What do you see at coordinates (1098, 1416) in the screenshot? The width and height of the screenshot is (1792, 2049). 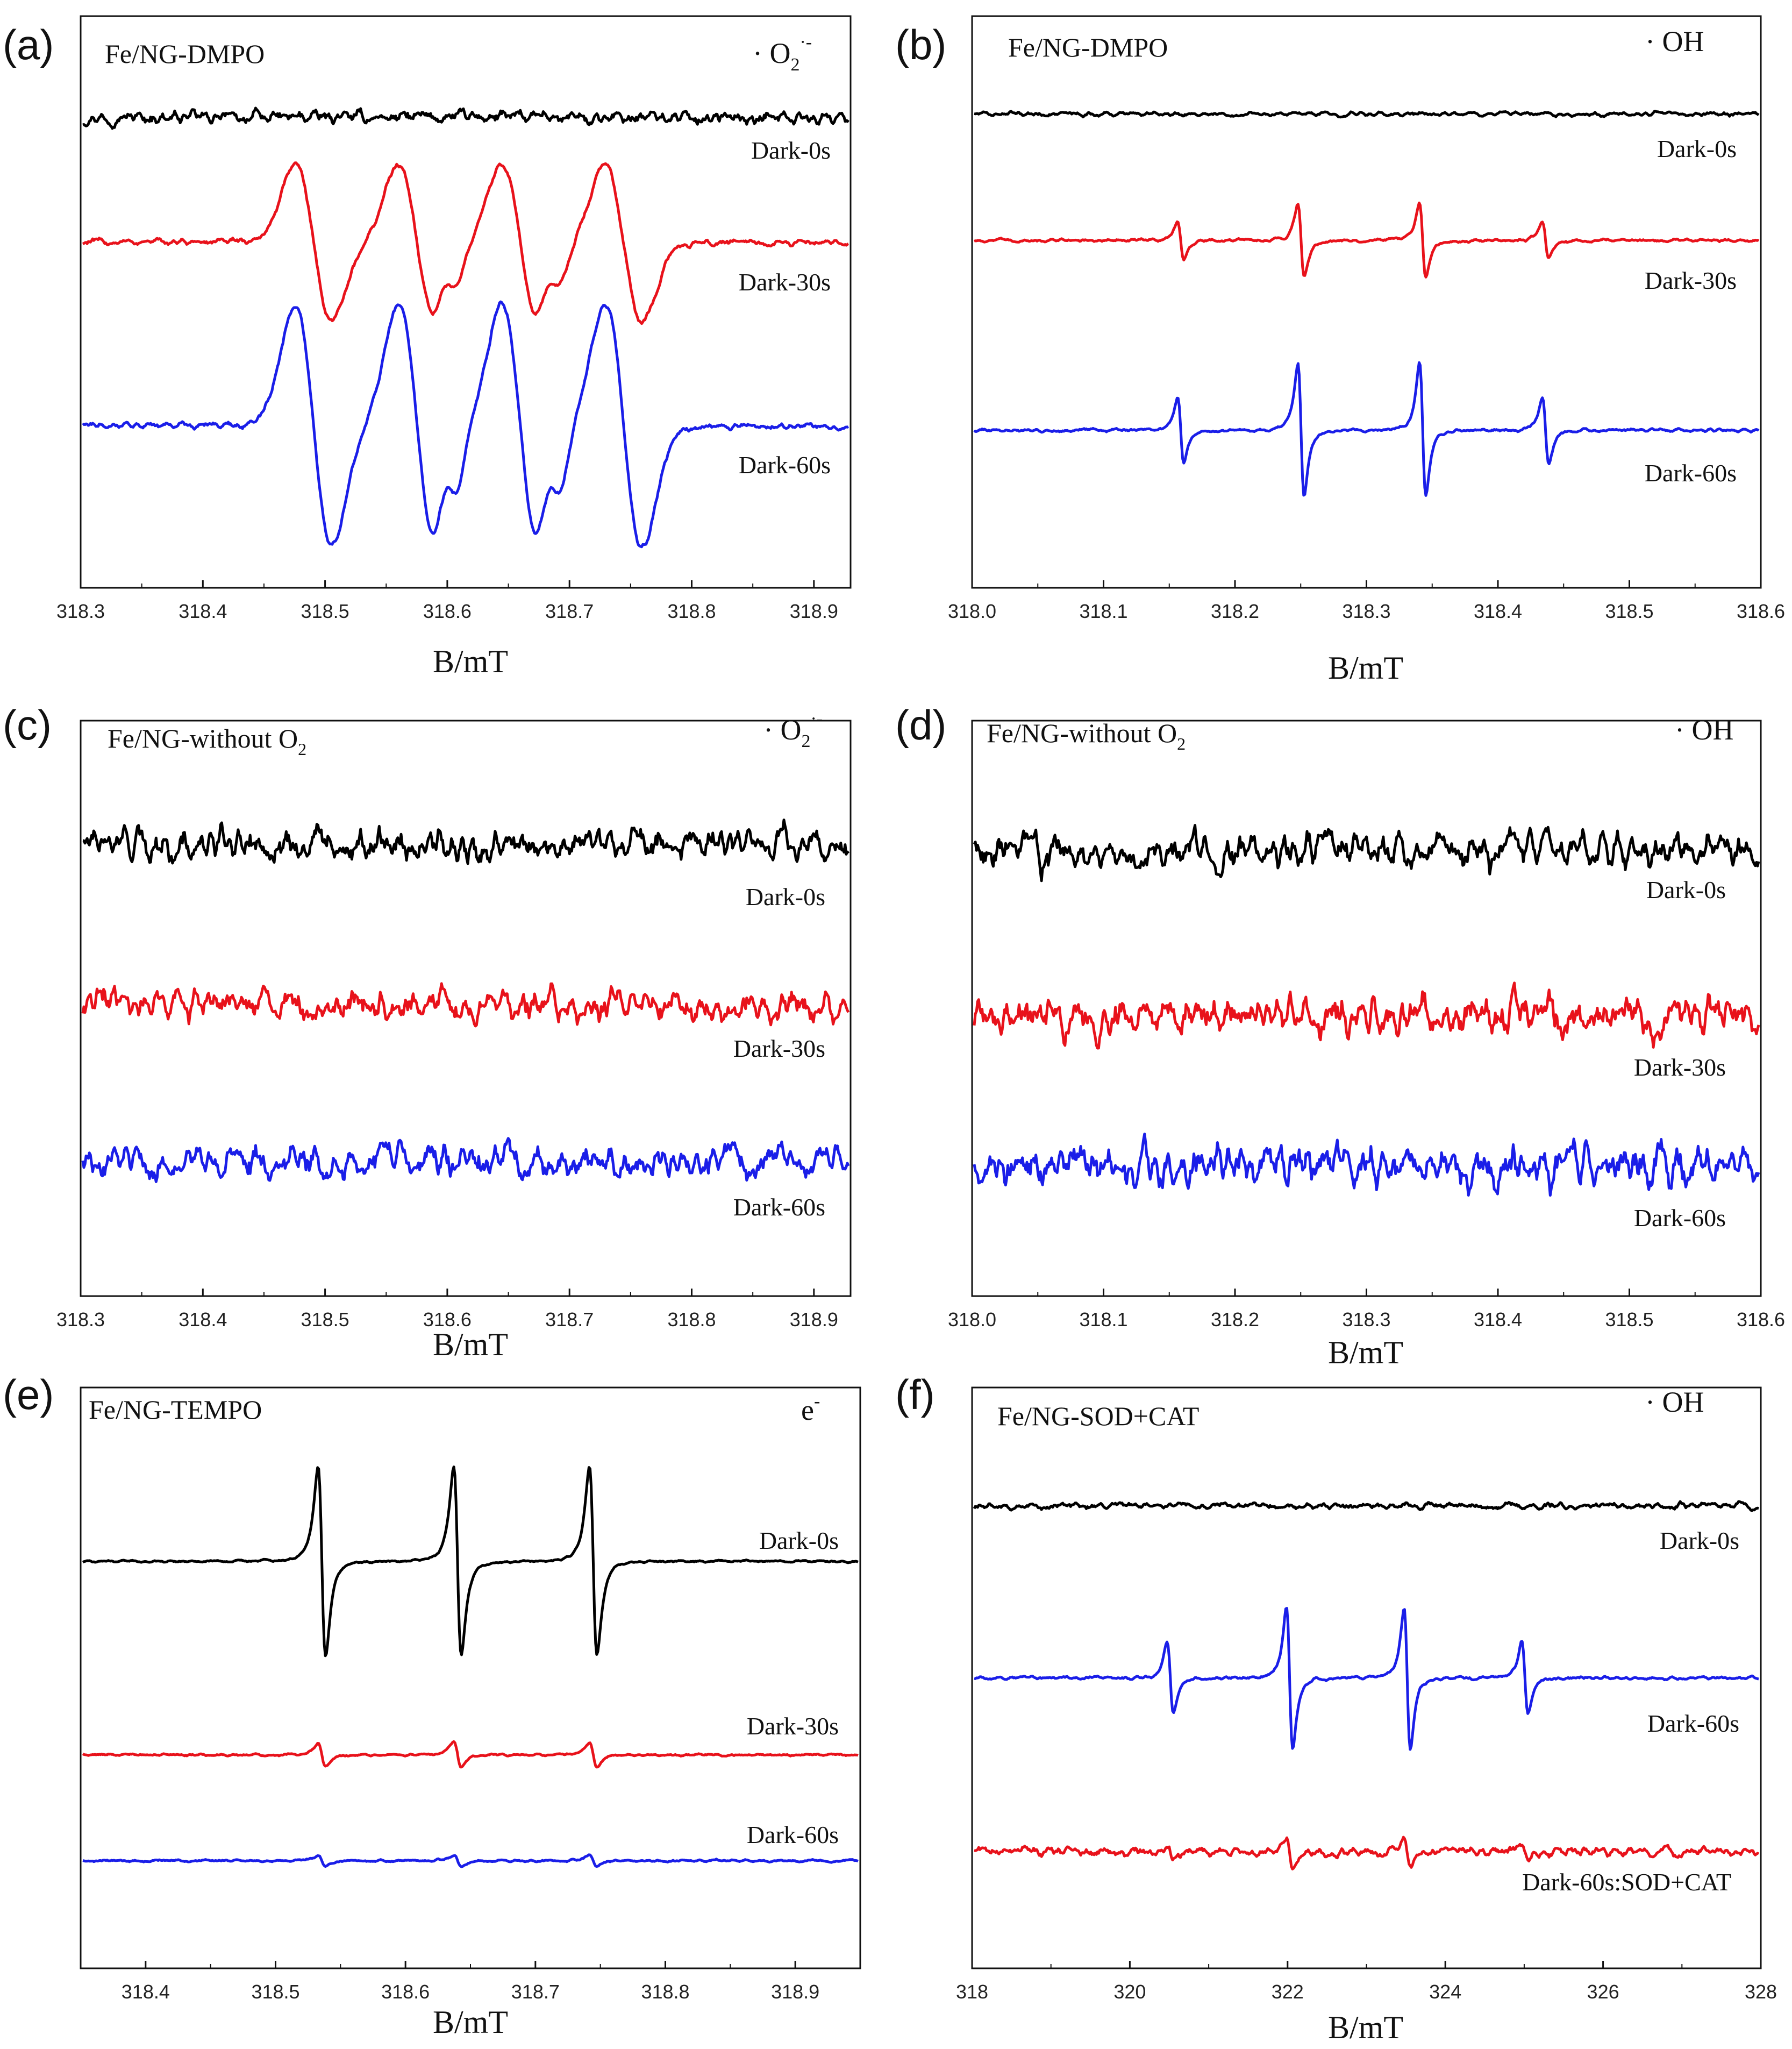 I see `panel-title: Fe/NG-SOD+CAT` at bounding box center [1098, 1416].